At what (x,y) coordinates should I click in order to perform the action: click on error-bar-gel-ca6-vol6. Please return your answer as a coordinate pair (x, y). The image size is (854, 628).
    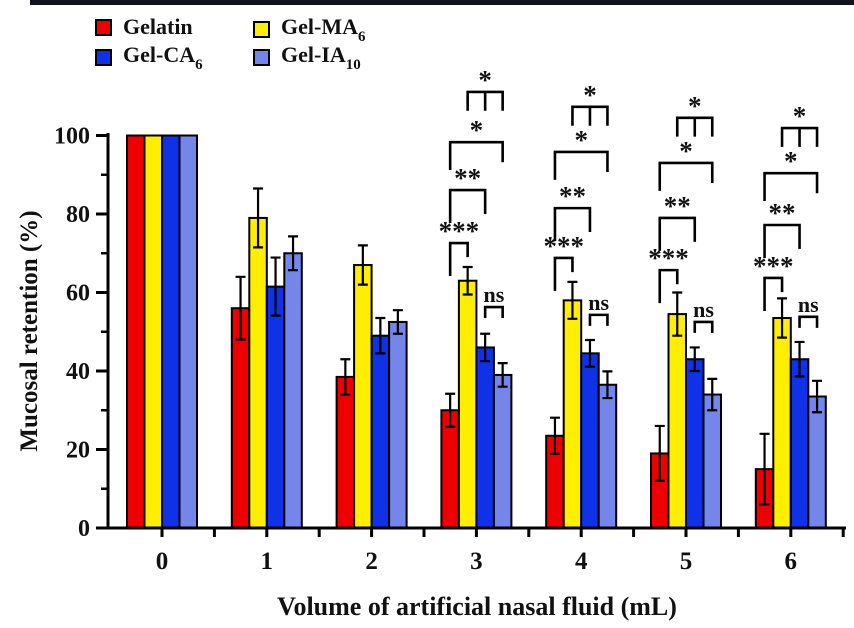
    Looking at the image, I should click on (799, 359).